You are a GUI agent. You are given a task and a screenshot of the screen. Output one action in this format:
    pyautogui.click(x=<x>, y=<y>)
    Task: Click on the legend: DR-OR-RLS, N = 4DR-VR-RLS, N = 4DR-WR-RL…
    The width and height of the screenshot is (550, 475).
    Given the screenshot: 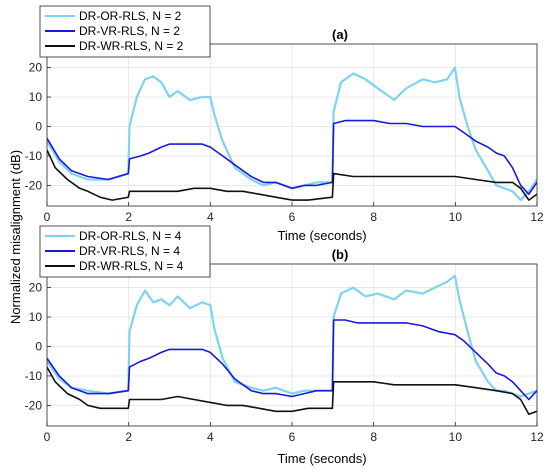 What is the action you would take?
    pyautogui.click(x=125, y=251)
    